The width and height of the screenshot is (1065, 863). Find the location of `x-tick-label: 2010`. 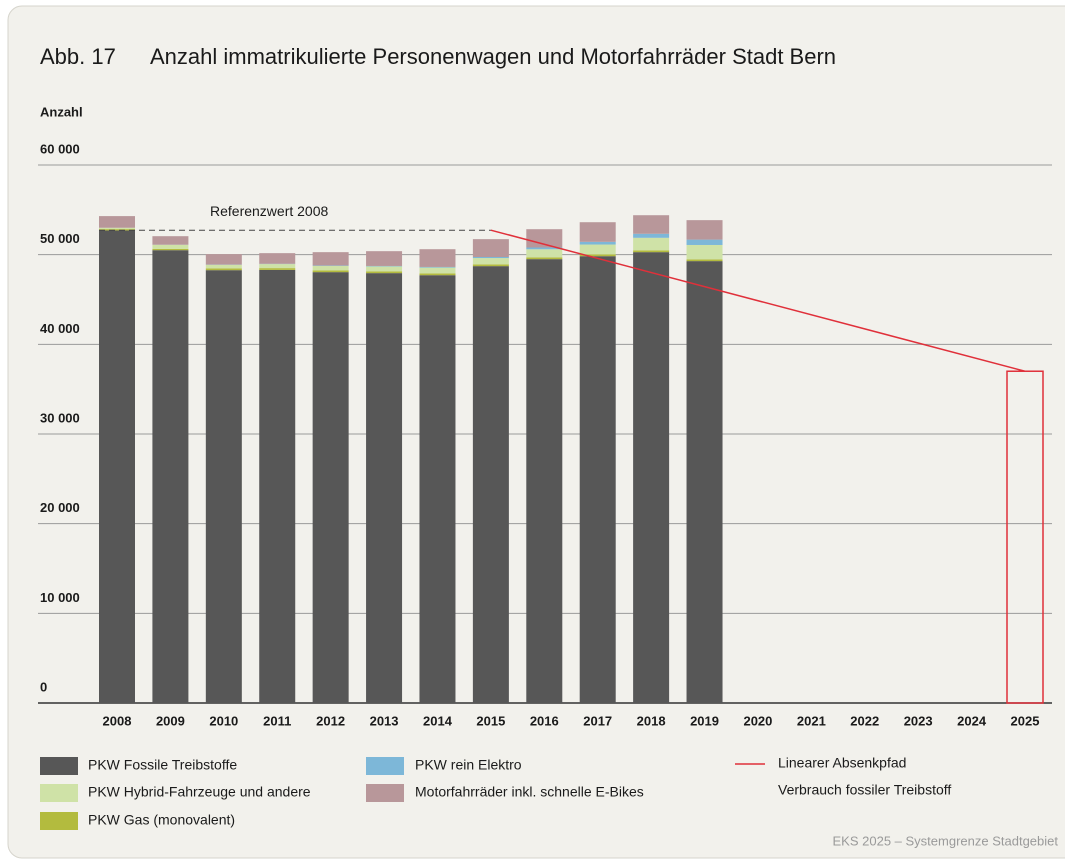

x-tick-label: 2010 is located at coordinates (223, 720).